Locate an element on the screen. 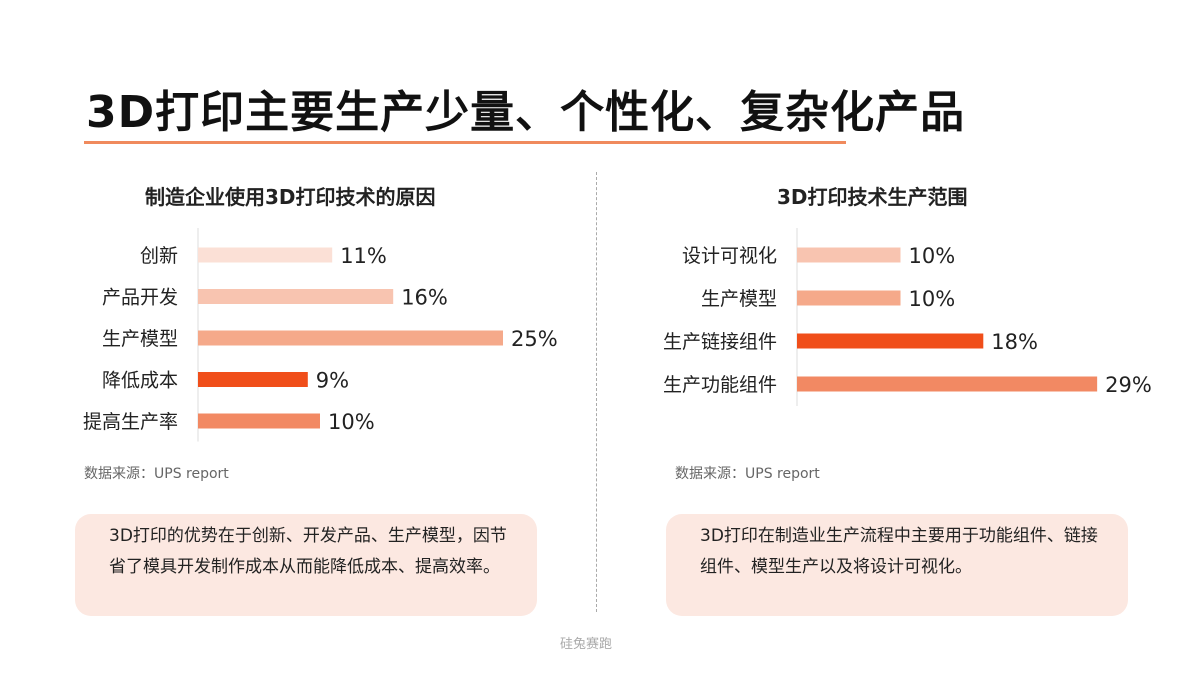 The width and height of the screenshot is (1200, 675). category-label: 创新 is located at coordinates (159, 256).